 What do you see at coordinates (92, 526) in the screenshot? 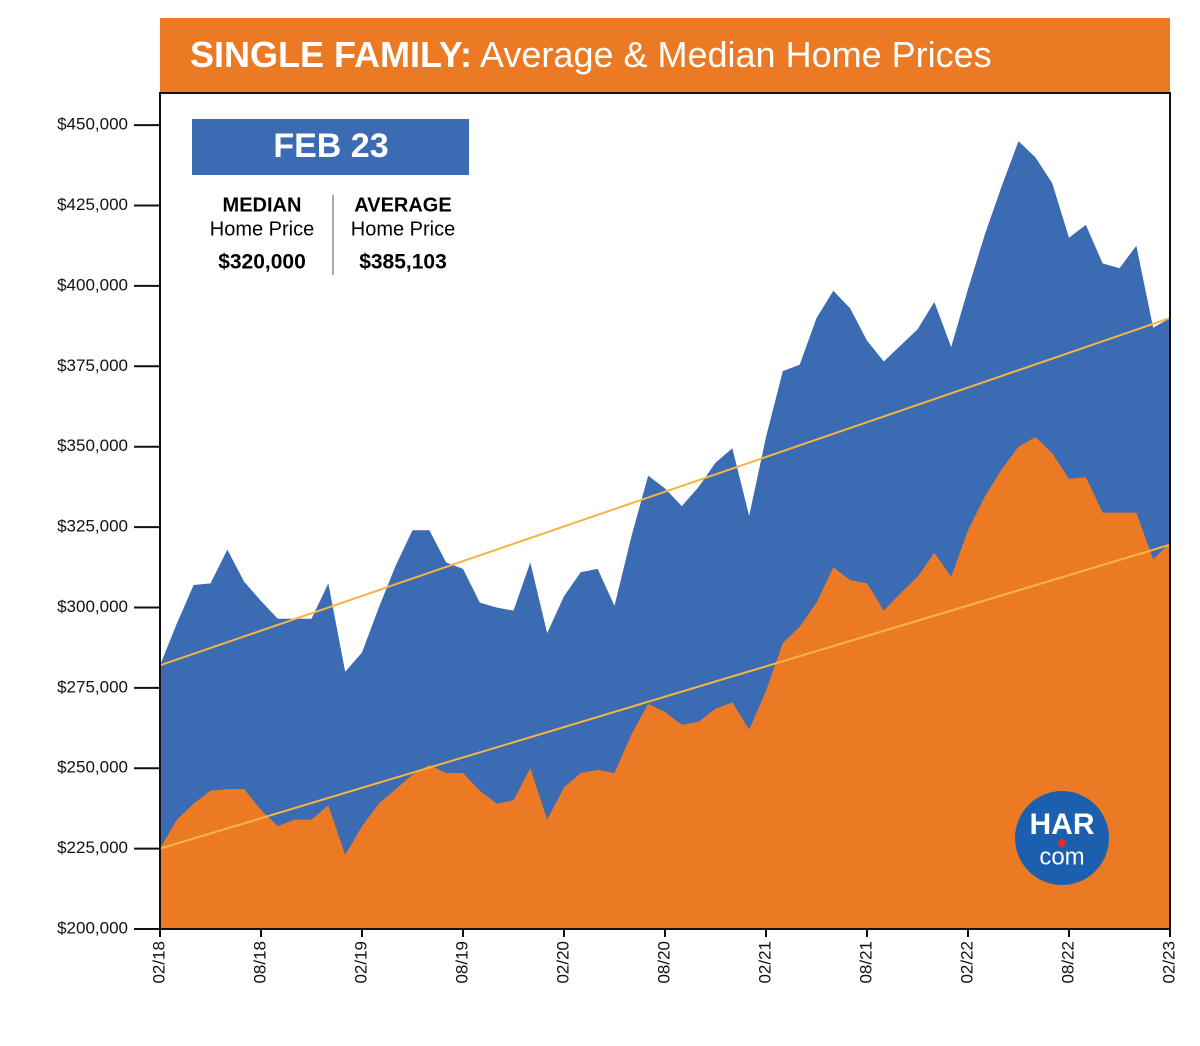
I see `y-tick-label: $325,000` at bounding box center [92, 526].